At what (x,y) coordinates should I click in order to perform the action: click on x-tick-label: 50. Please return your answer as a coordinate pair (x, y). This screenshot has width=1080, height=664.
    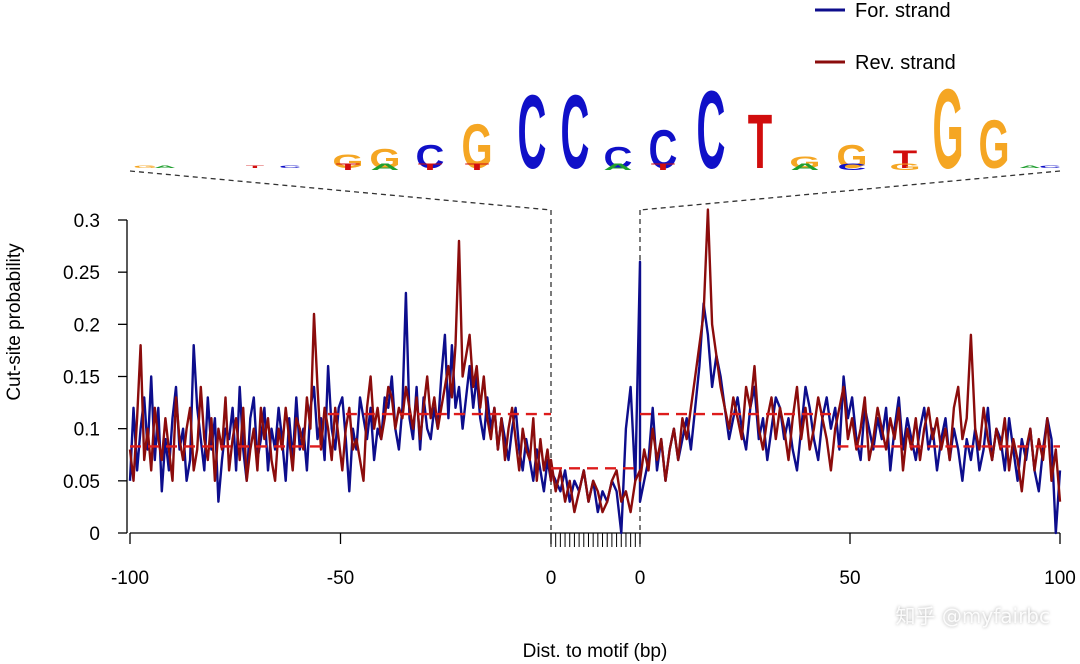
    Looking at the image, I should click on (849, 578).